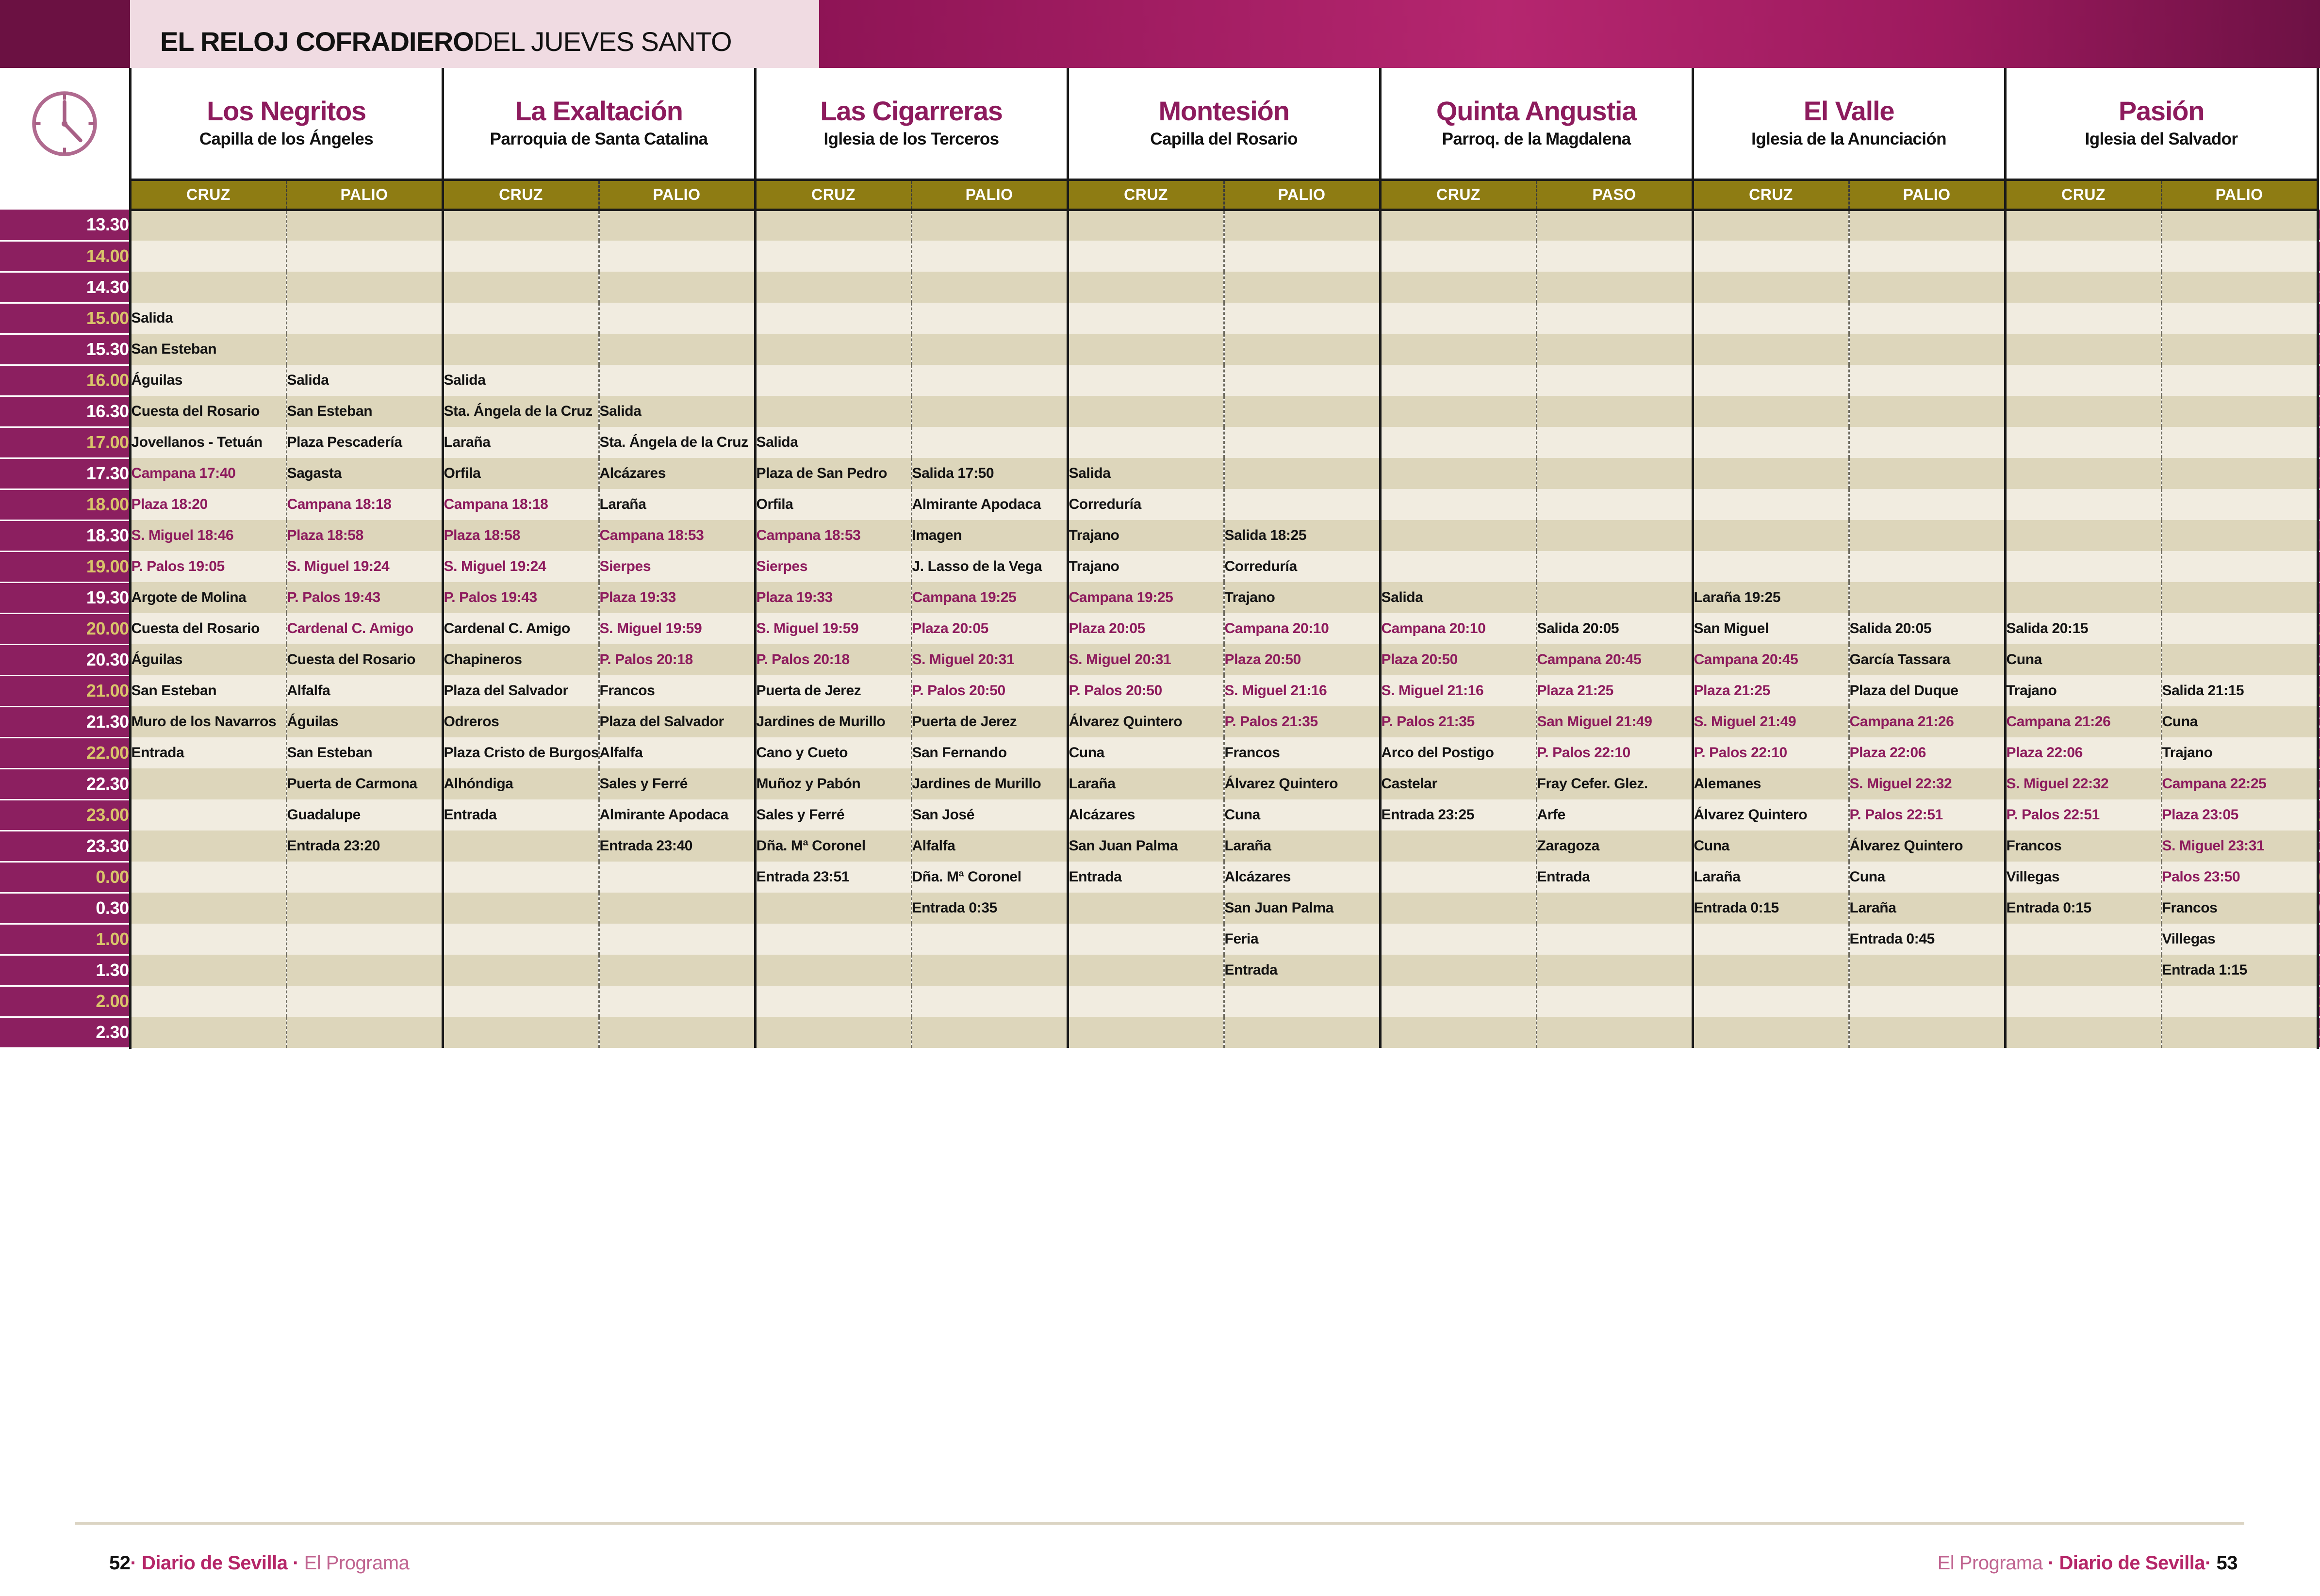  I want to click on schedule-cell: Jovellanos - Tetuán, so click(207, 442).